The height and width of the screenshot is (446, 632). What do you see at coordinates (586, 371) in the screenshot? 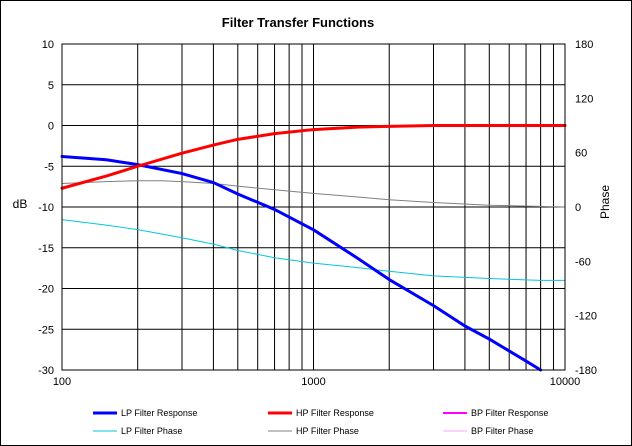
I see `y2-tick-label: -180` at bounding box center [586, 371].